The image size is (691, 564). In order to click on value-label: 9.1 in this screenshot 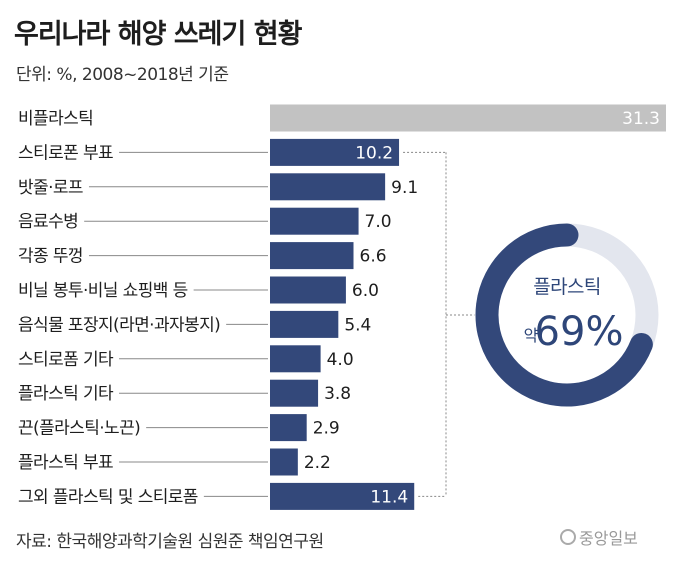, I will do `click(404, 188)`.